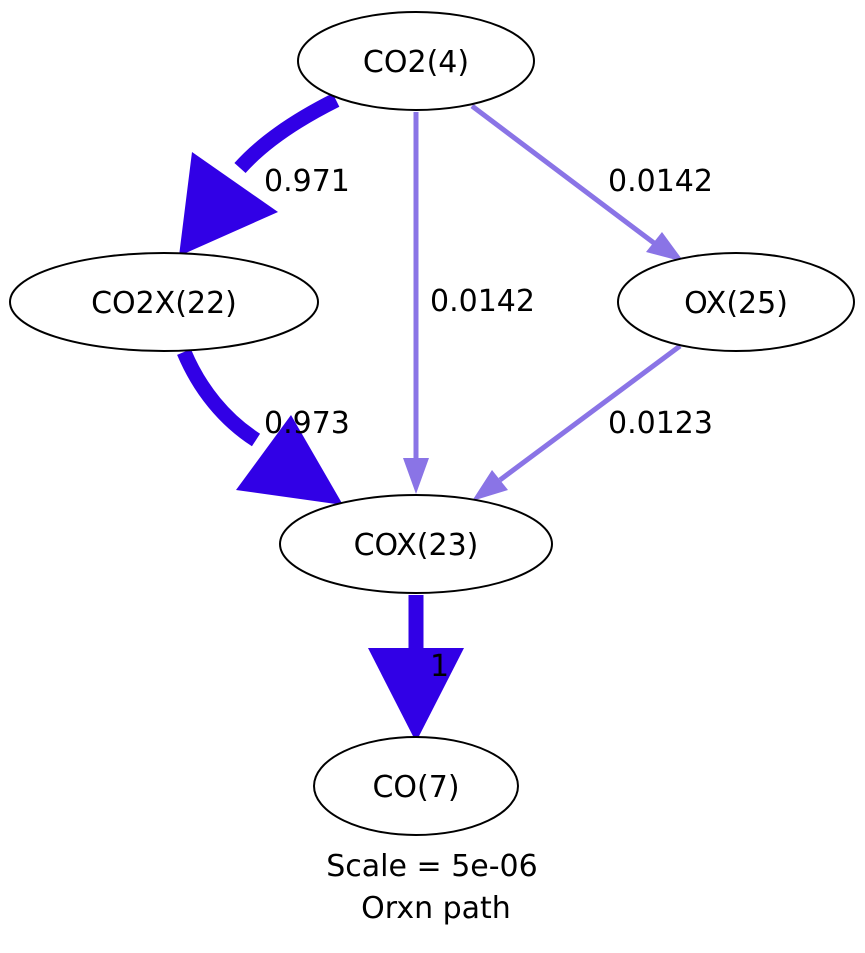 The image size is (865, 953). I want to click on edge-co2-to-cox: 0.0142, so click(469, 303).